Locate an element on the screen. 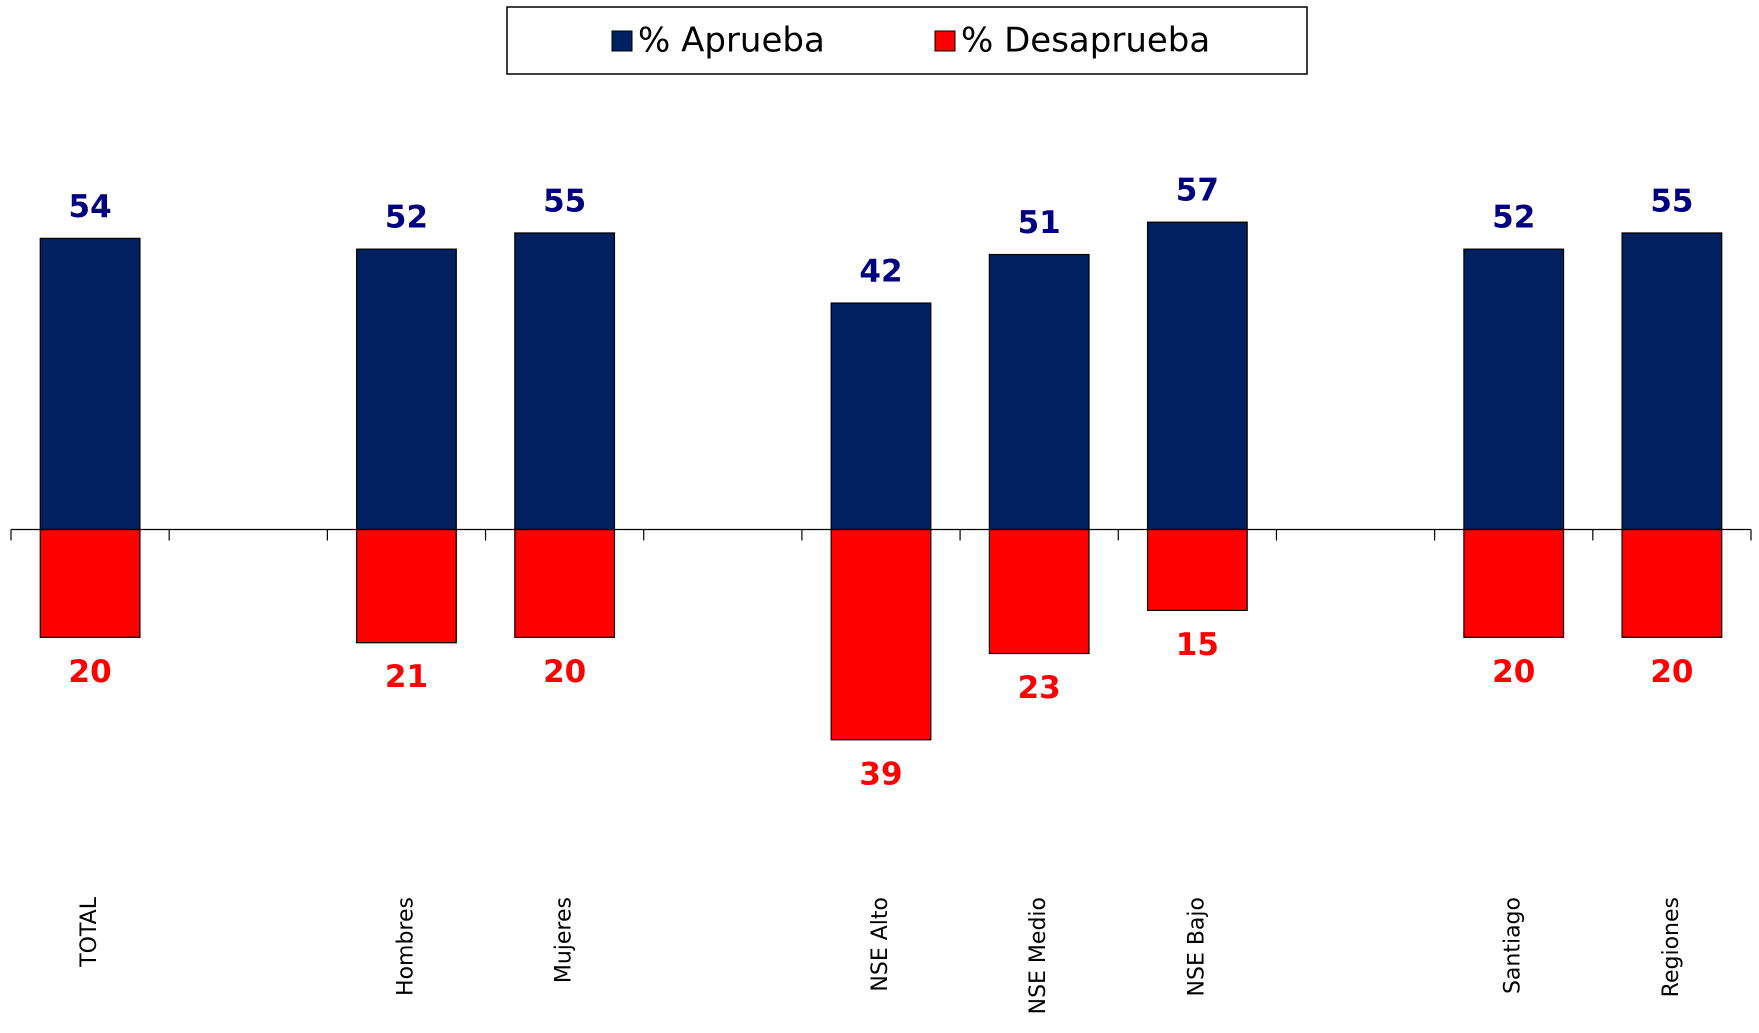 The height and width of the screenshot is (1033, 1759). x-tick-label: Santiago is located at coordinates (1513, 945).